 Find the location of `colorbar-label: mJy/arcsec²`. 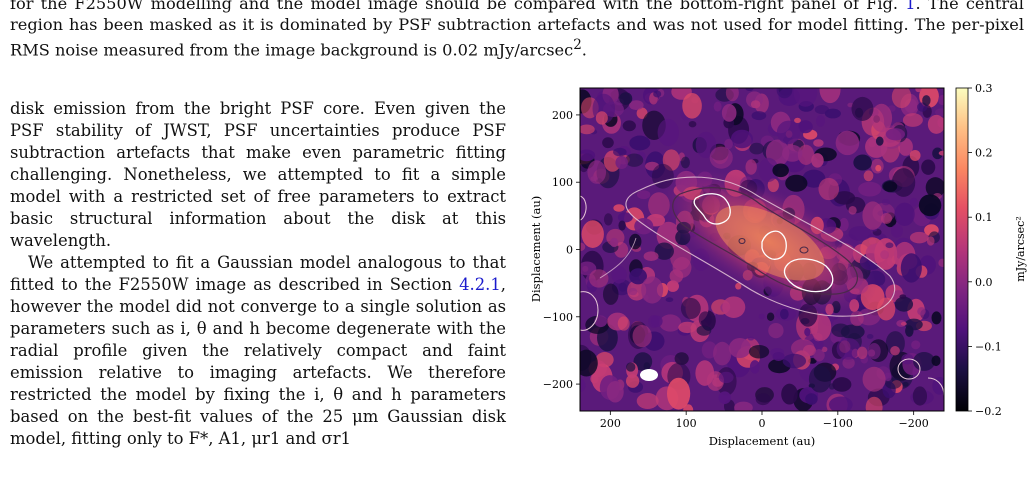

colorbar-label: mJy/arcsec² is located at coordinates (1020, 248).